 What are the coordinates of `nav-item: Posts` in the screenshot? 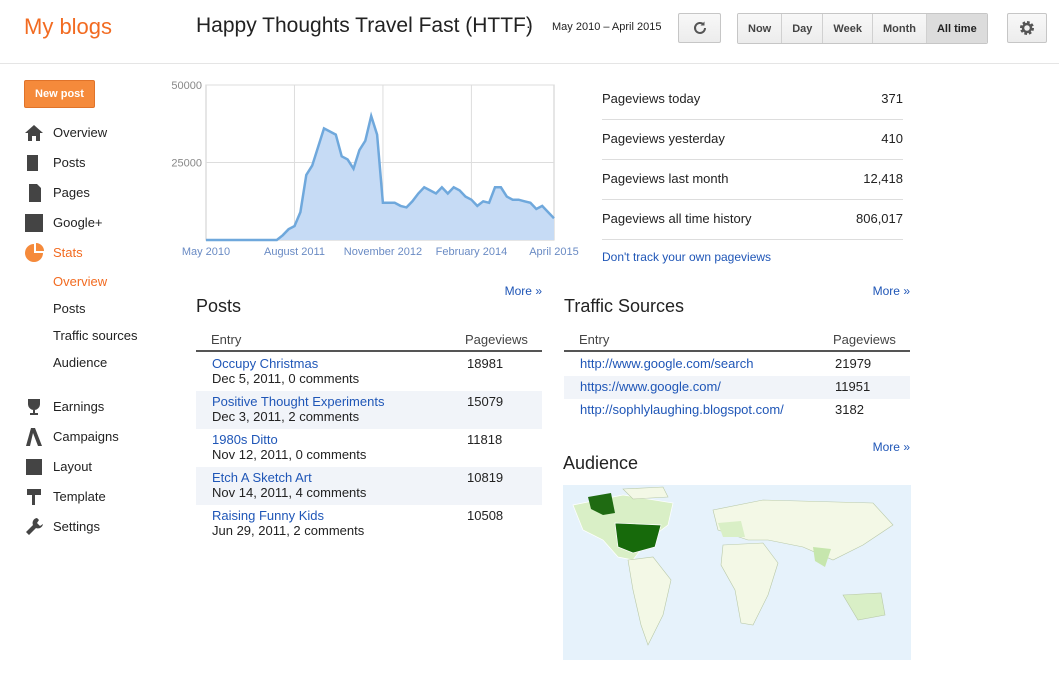 It's located at (69, 162).